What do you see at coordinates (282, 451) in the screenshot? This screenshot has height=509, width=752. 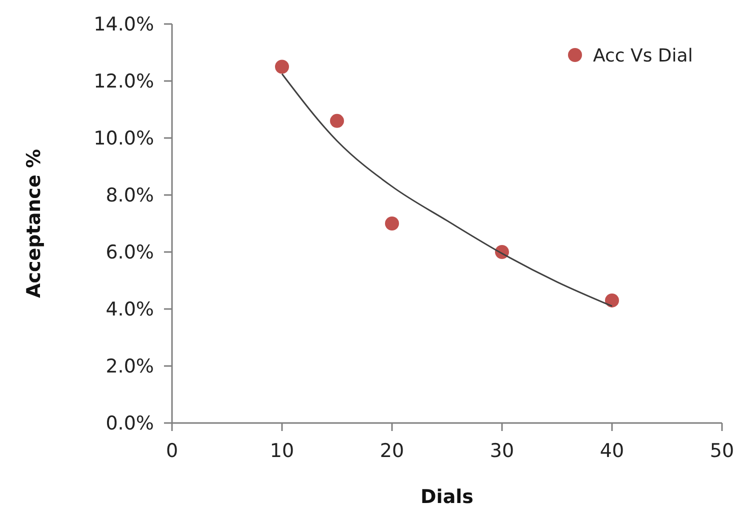 I see `x-tick-label: 10` at bounding box center [282, 451].